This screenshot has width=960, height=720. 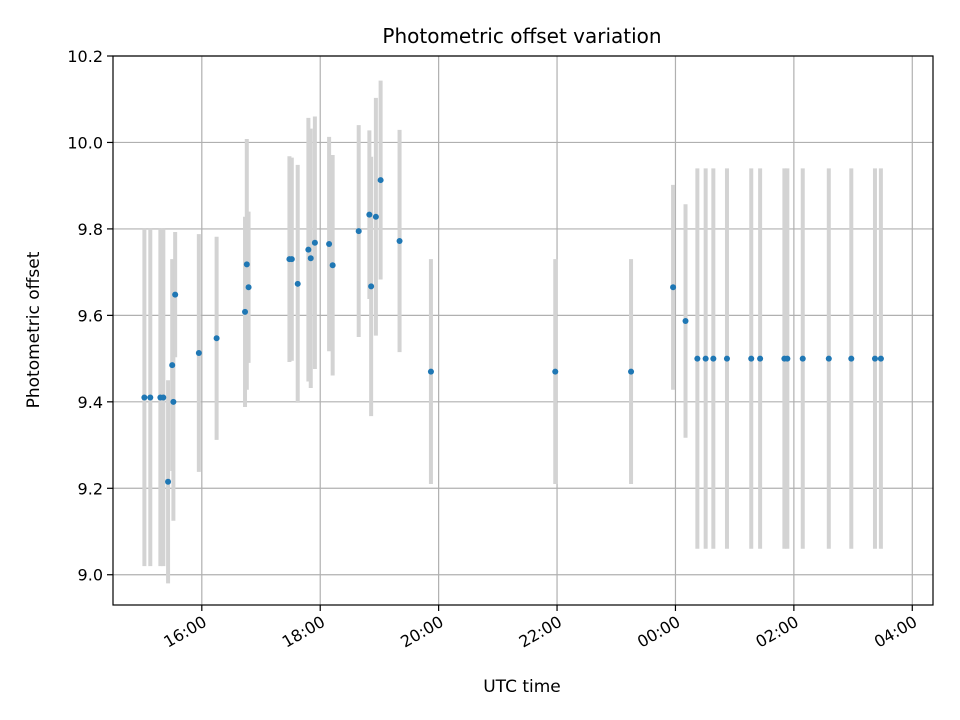 I want to click on x-tick-label: 20:00, so click(x=421, y=632).